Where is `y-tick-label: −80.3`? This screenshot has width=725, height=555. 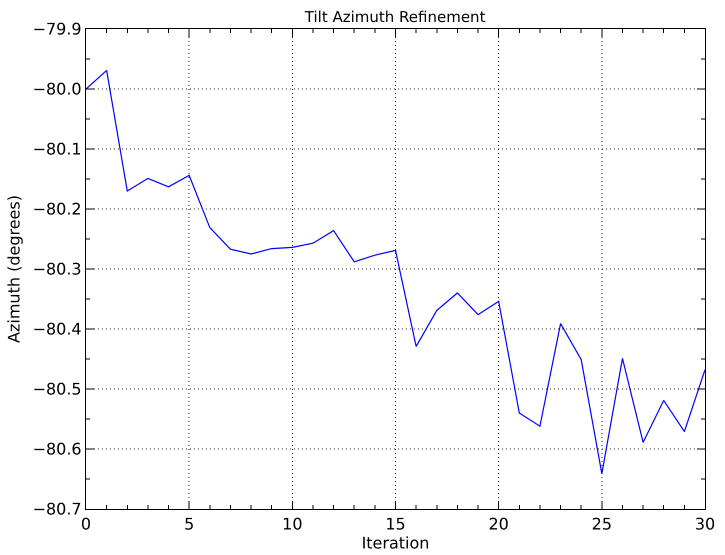
y-tick-label: −80.3 is located at coordinates (57, 269).